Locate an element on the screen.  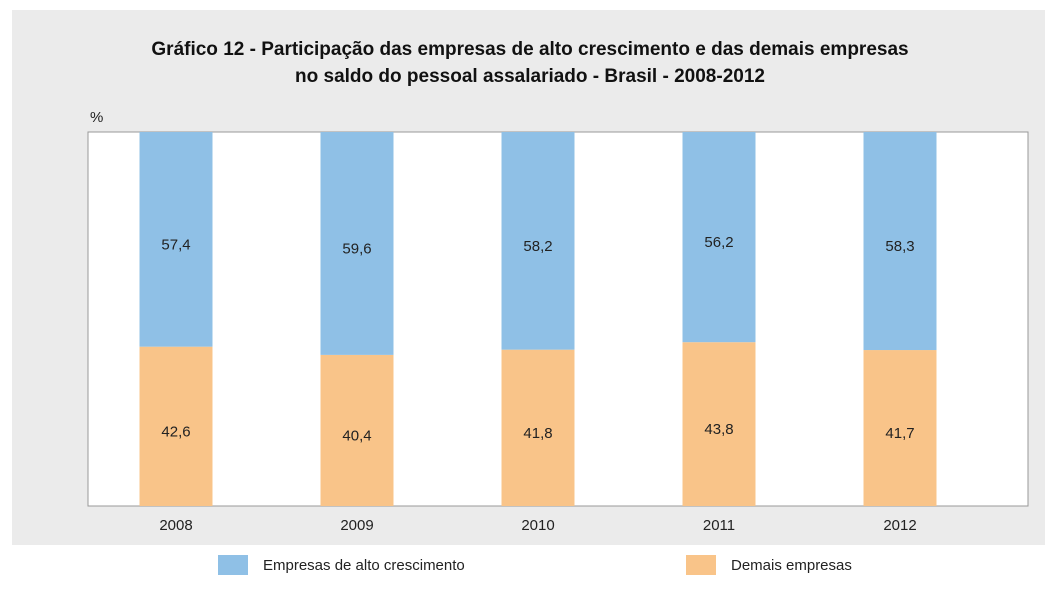
x-tick-label: 2012 is located at coordinates (899, 525).